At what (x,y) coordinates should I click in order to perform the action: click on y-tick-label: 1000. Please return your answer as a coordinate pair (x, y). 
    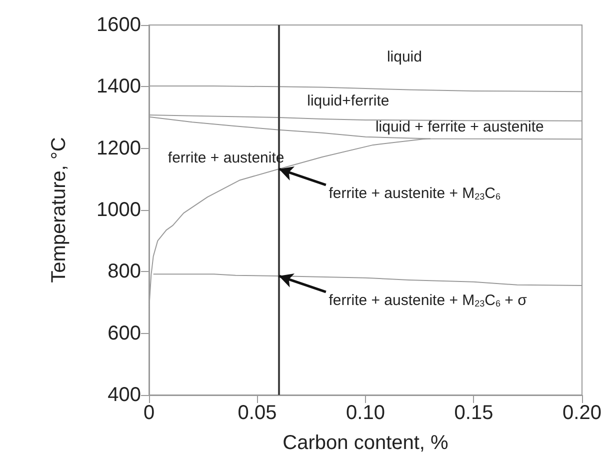
    Looking at the image, I should click on (118, 210).